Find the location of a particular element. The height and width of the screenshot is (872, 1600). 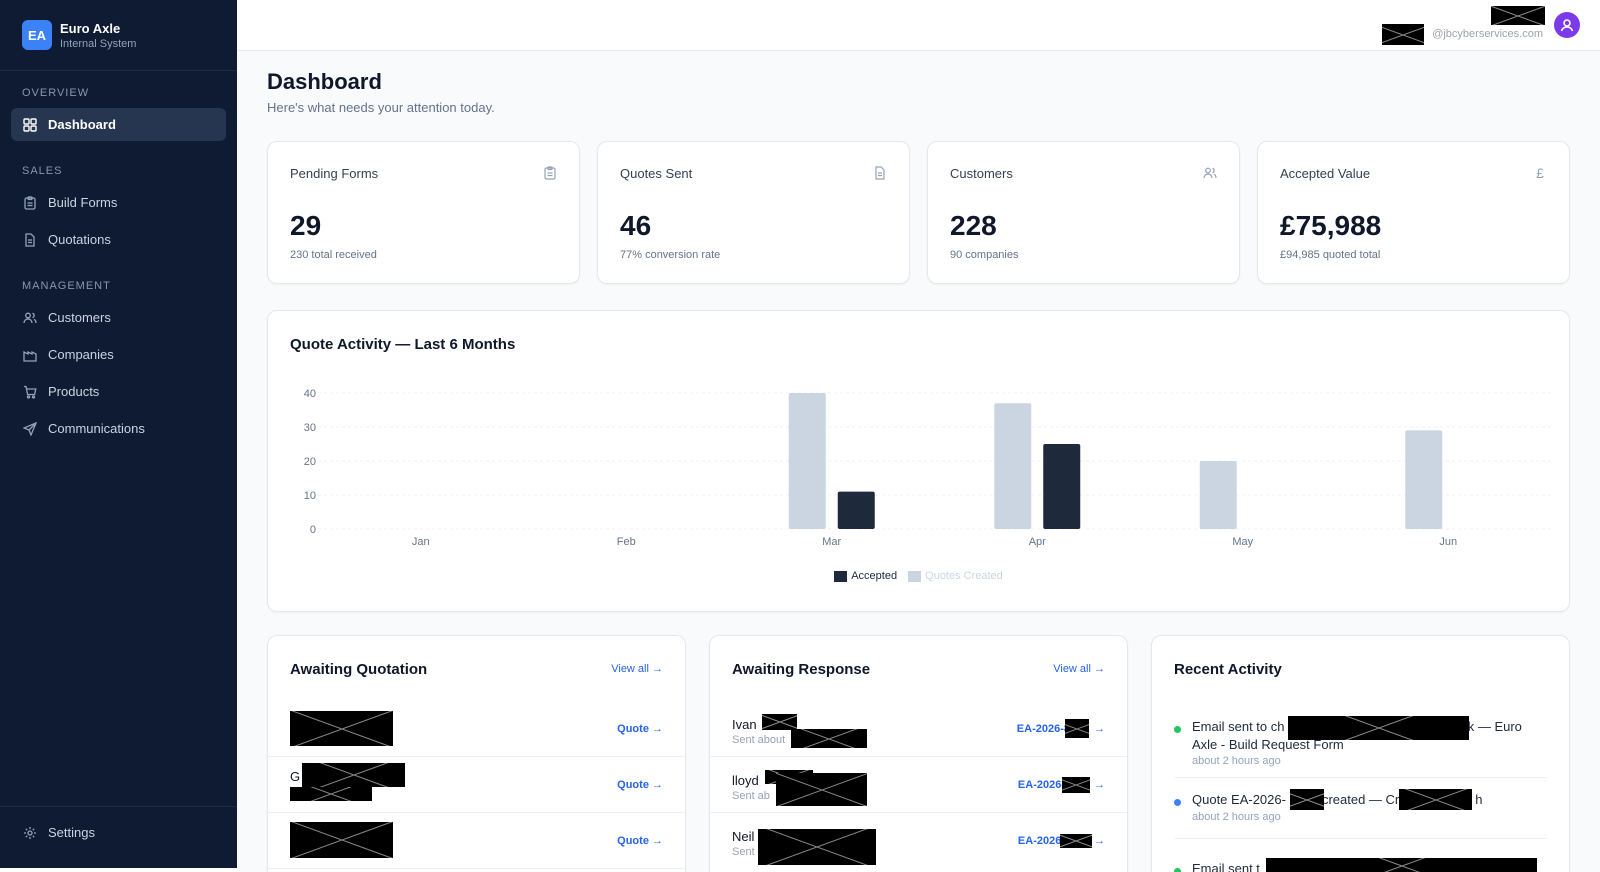

card-title: Awaiting Quotation is located at coordinates (359, 669).